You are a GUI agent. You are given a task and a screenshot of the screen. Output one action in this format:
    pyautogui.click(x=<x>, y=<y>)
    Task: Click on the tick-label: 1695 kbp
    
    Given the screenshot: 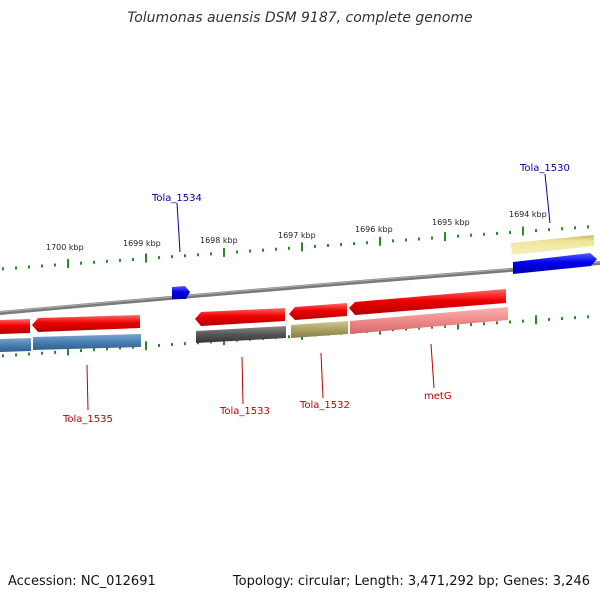 What is the action you would take?
    pyautogui.click(x=451, y=222)
    